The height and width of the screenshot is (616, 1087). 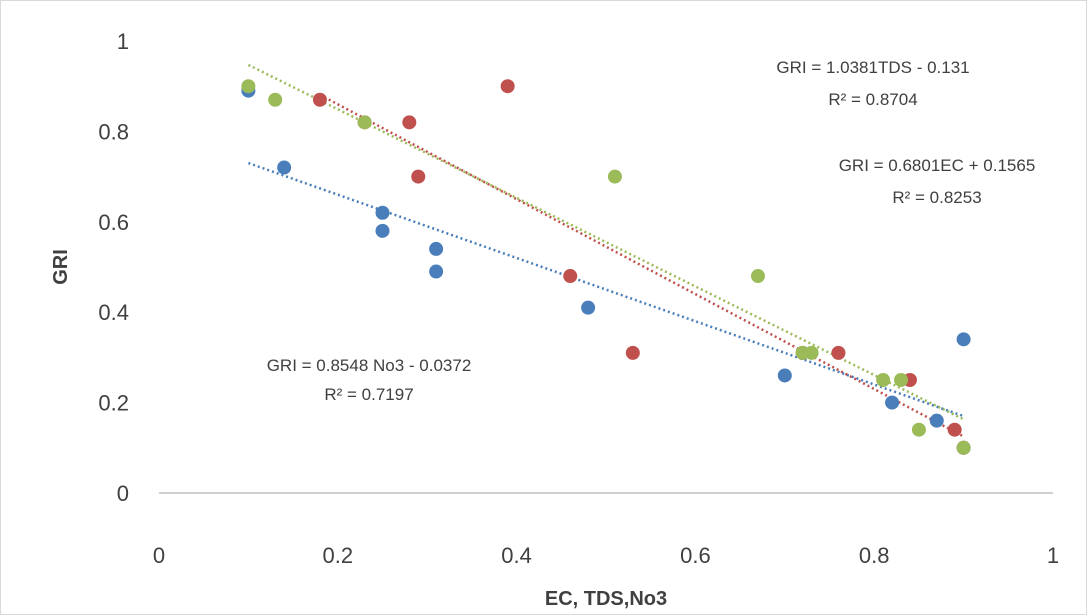 I want to click on x-tick-label: 0.4, so click(x=516, y=555).